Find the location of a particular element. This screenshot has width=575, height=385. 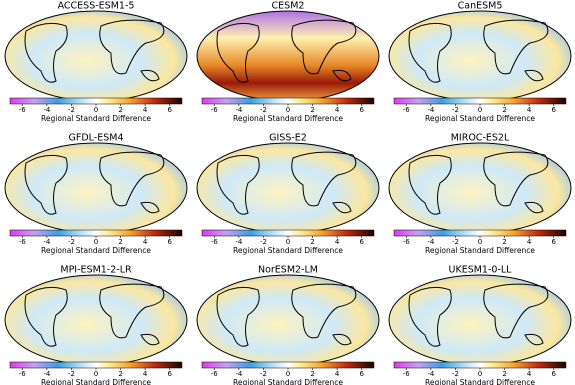

panel-title: GISS-E2 is located at coordinates (288, 138).